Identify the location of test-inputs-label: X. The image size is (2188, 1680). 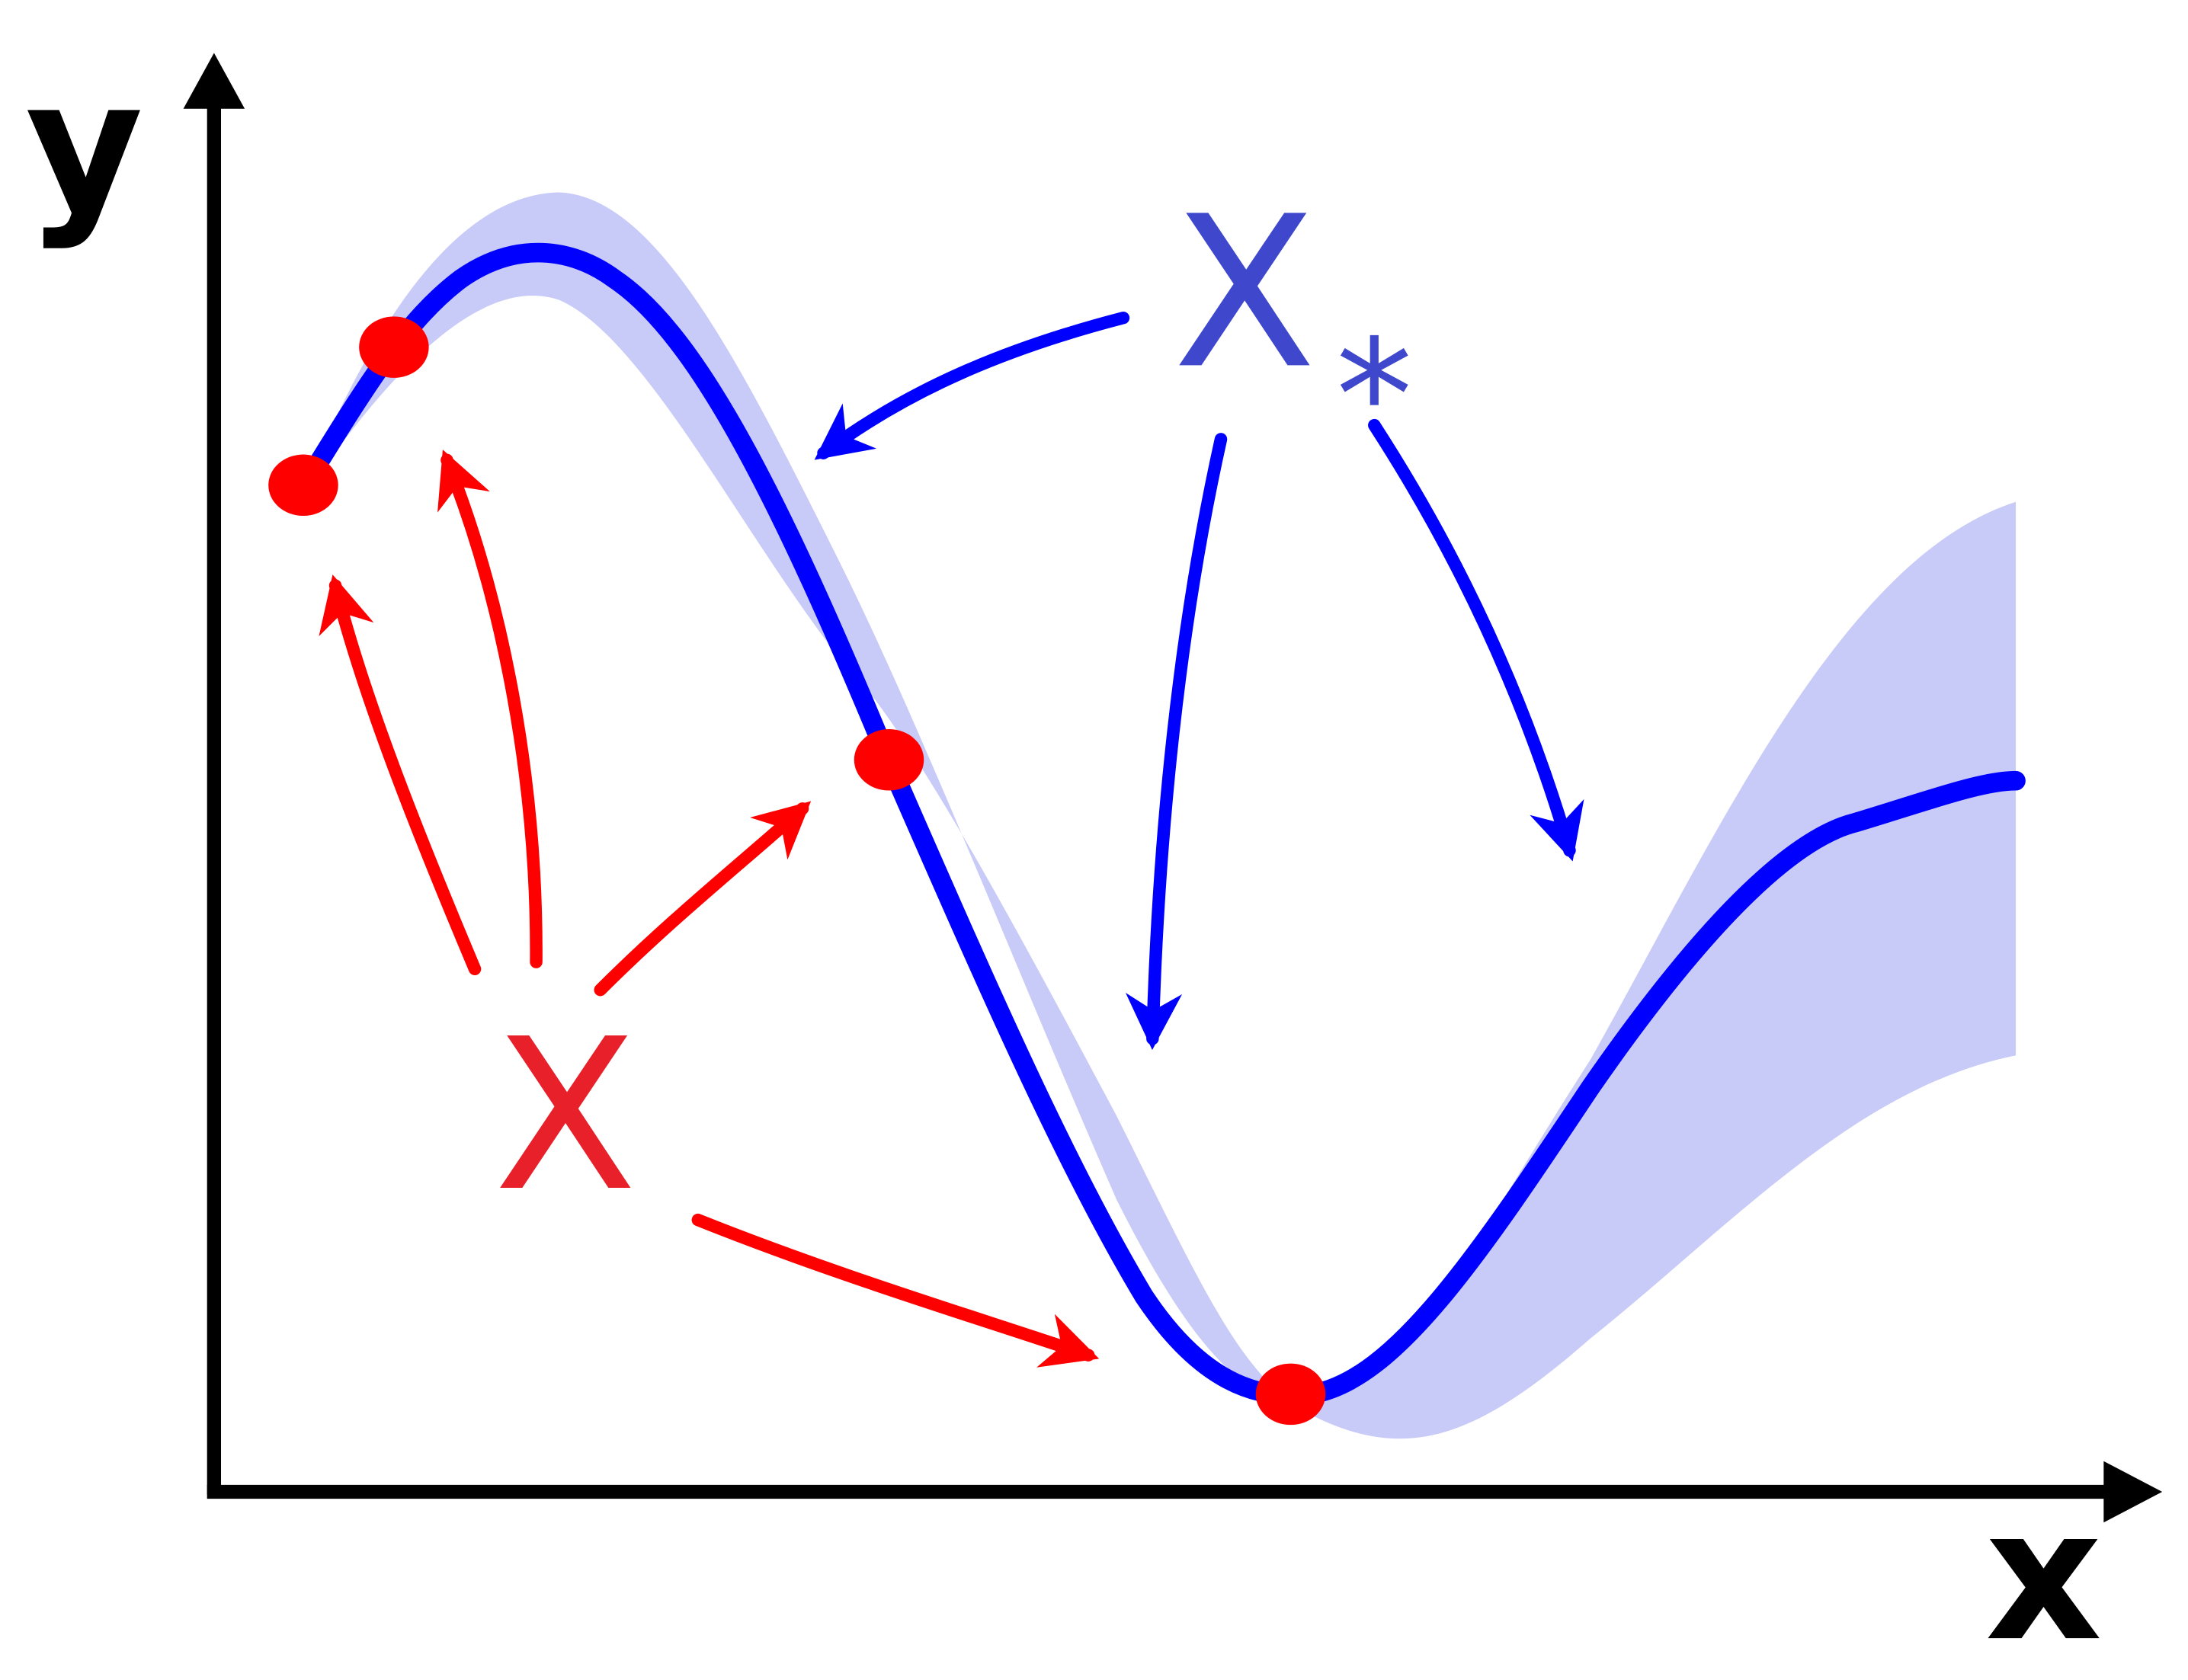
(1244, 292).